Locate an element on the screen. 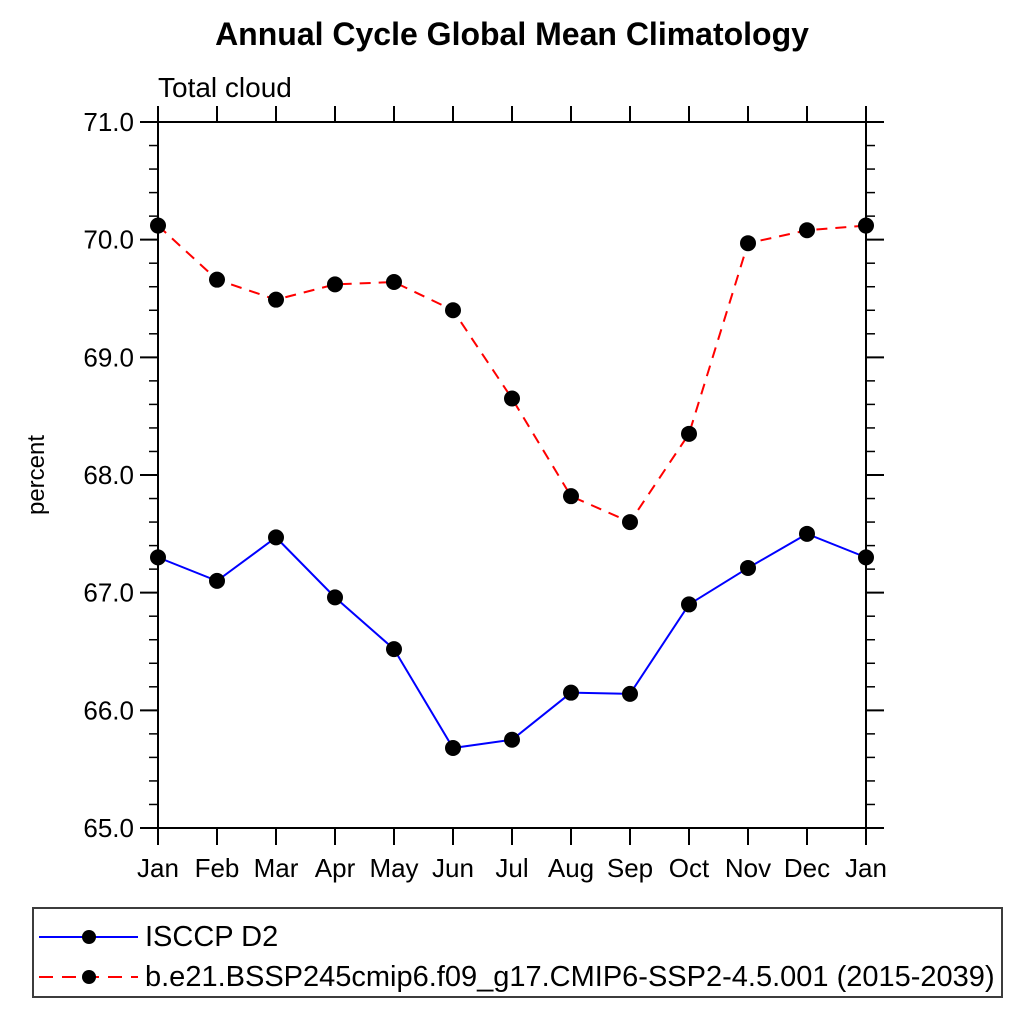 The height and width of the screenshot is (1024, 1024). y-tick-label: 65.0 is located at coordinates (108, 828).